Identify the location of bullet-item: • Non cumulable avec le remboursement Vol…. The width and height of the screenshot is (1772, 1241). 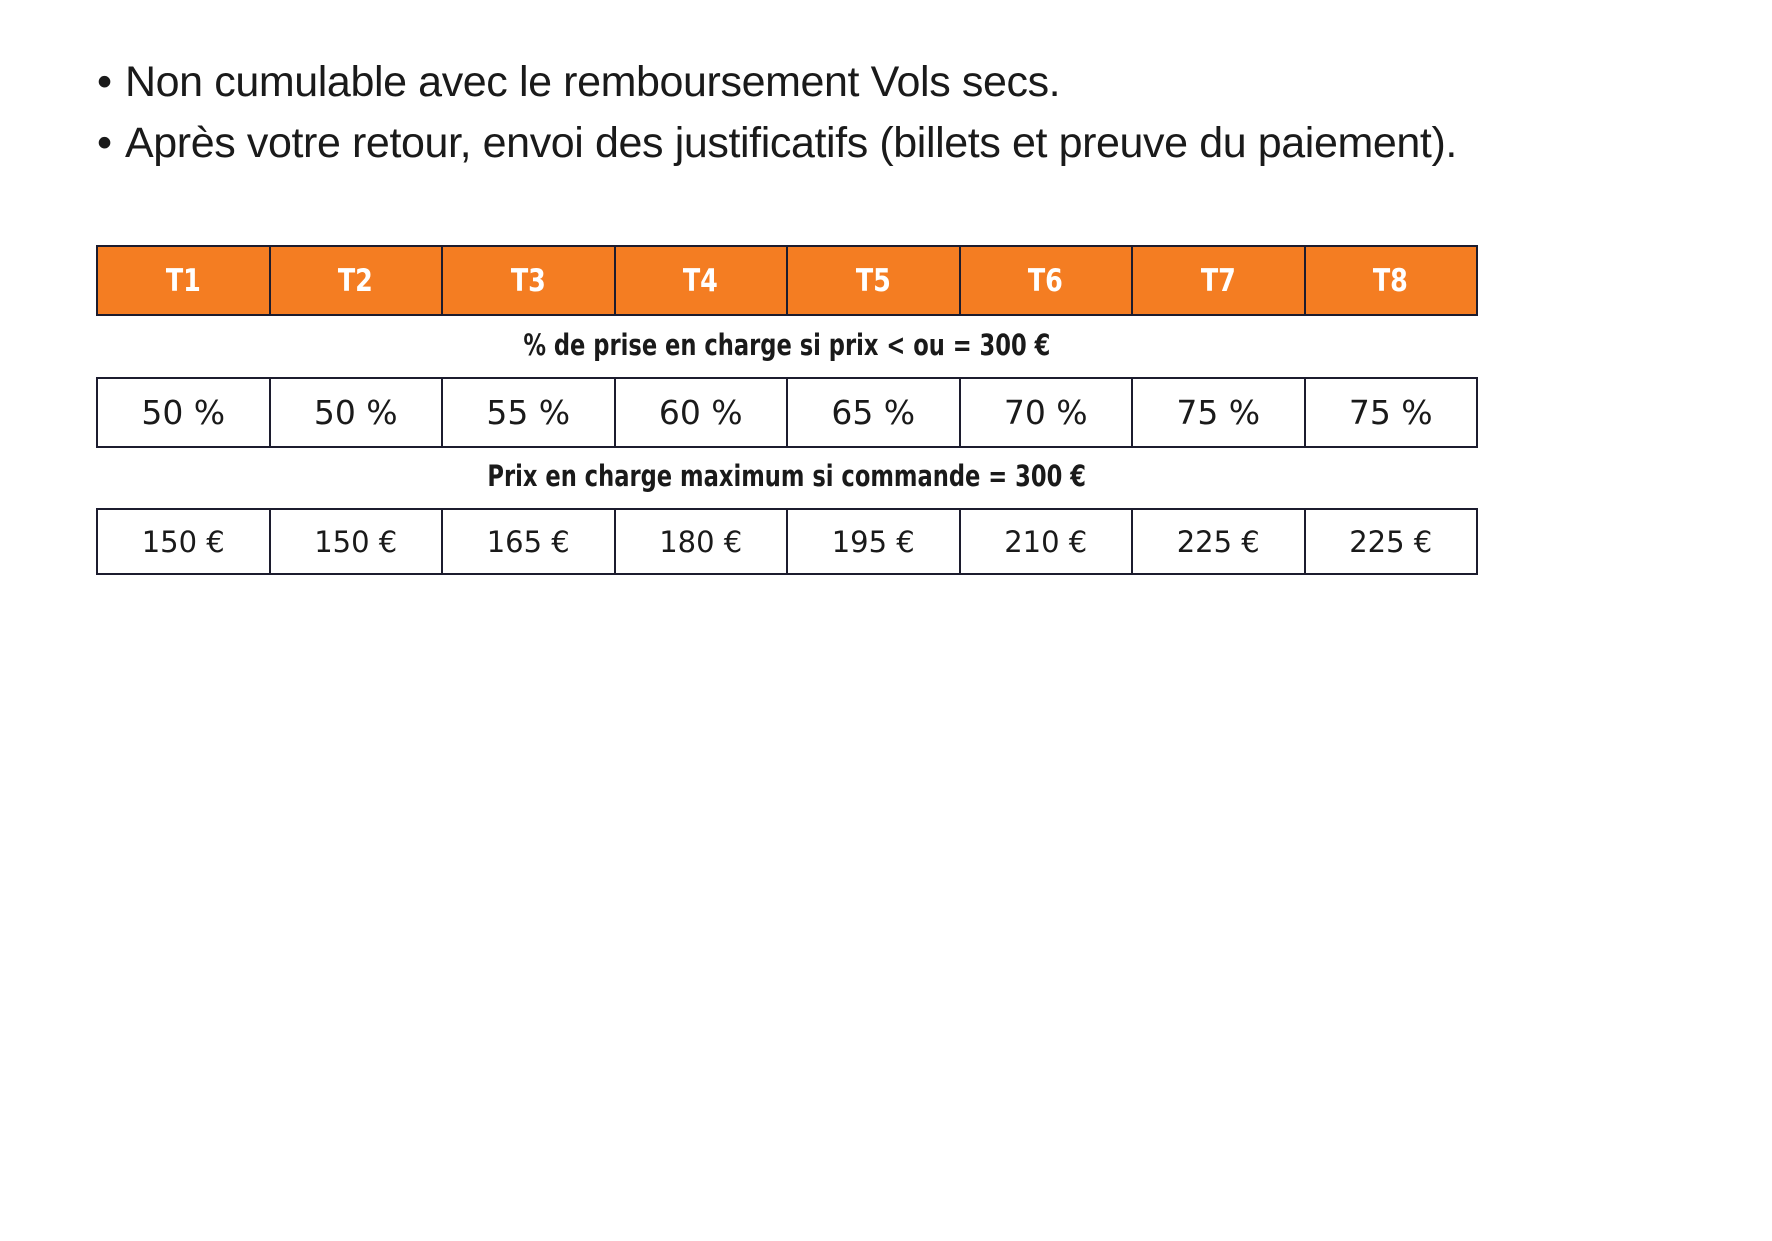
(777, 82).